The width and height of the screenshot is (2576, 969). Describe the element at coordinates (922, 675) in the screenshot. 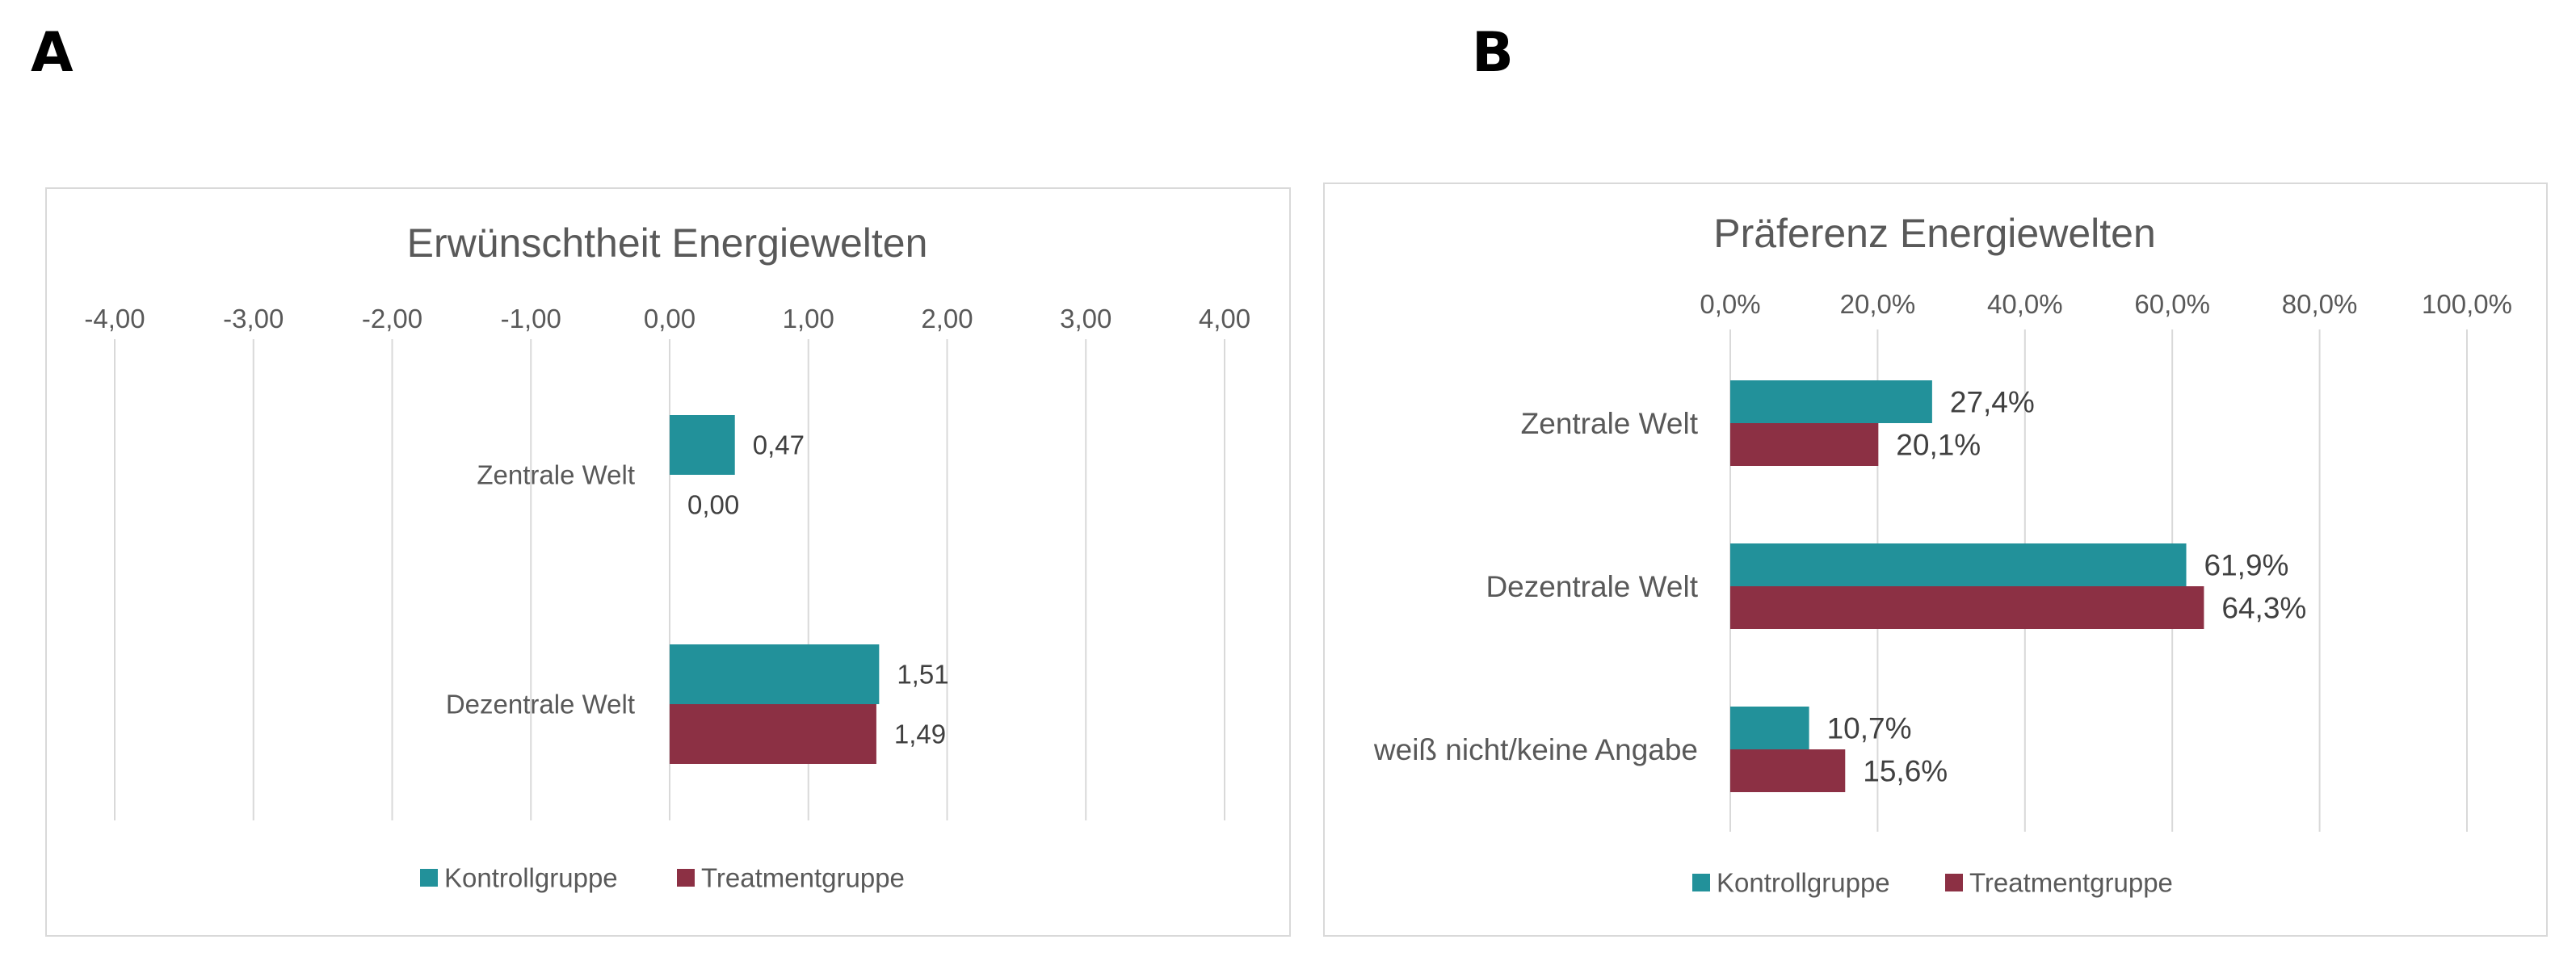

I see `chart-a-data-label: 1,51` at that location.